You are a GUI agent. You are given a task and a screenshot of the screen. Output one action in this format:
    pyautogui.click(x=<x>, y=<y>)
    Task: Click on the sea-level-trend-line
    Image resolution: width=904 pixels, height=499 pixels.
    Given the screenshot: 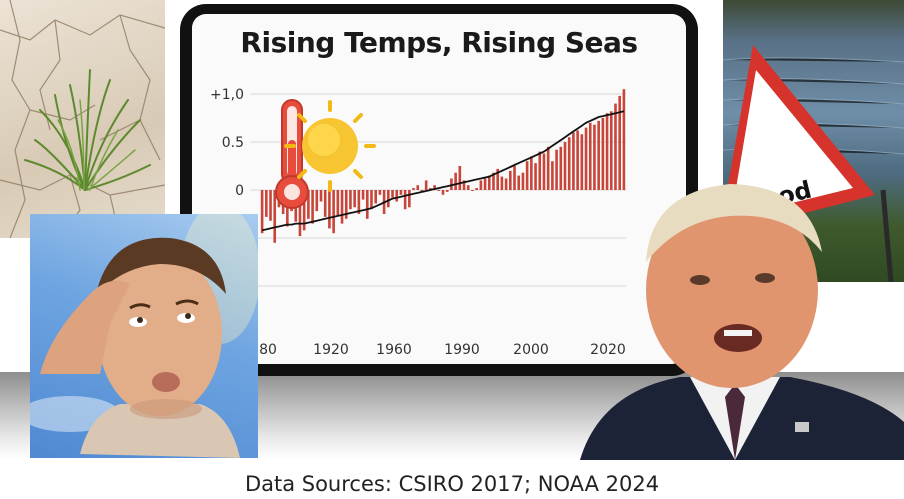 What is the action you would take?
    pyautogui.click(x=443, y=171)
    